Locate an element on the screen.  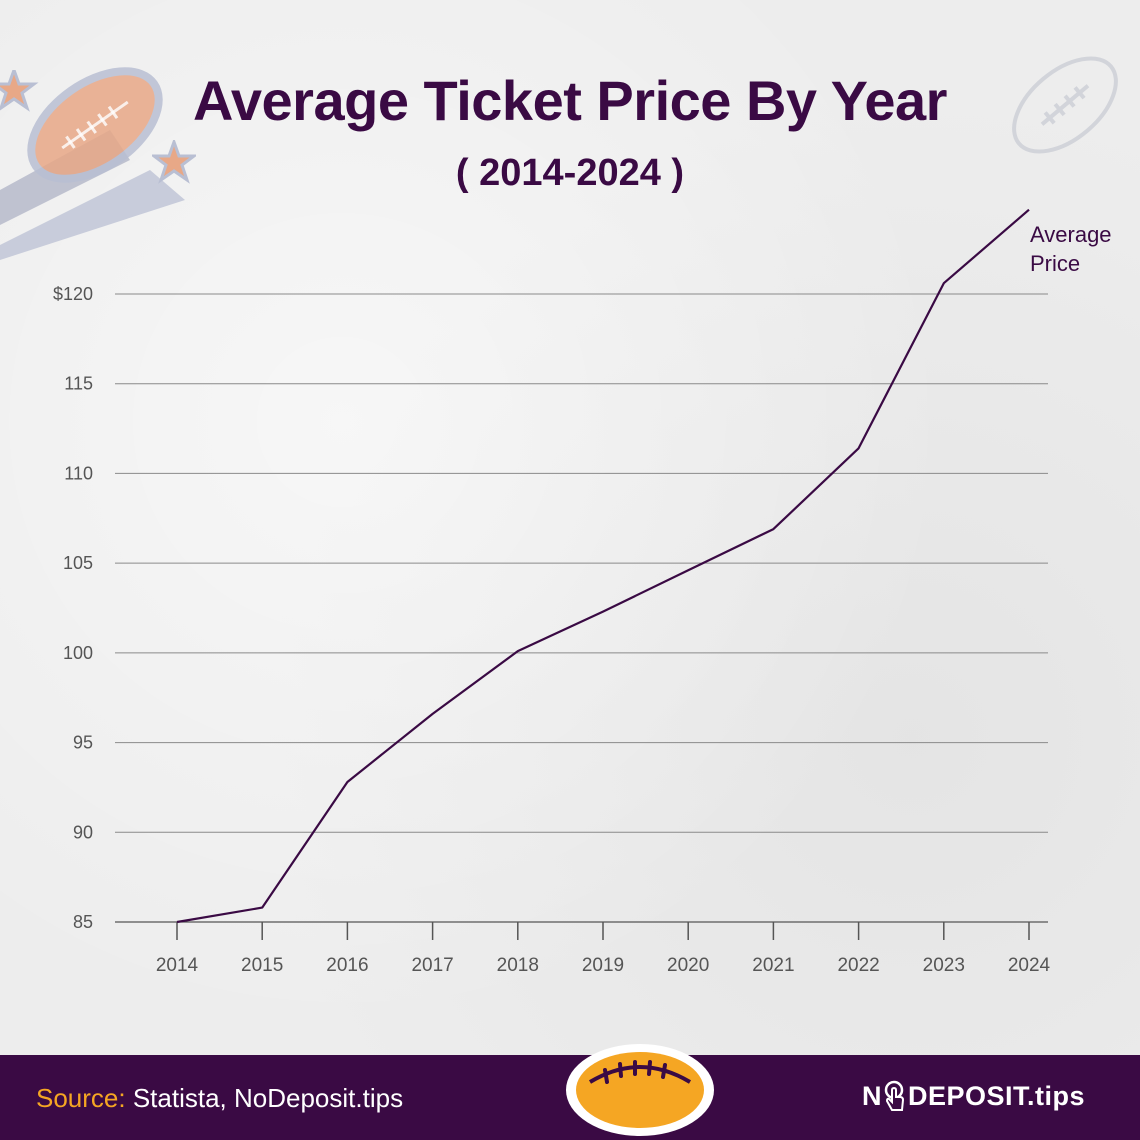
x-tick-label: 2021 is located at coordinates (773, 965).